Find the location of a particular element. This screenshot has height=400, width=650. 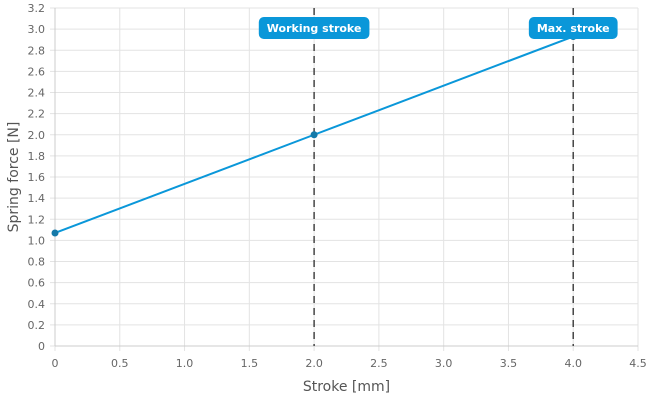

y-tick-label: 3.0 is located at coordinates (37, 29).